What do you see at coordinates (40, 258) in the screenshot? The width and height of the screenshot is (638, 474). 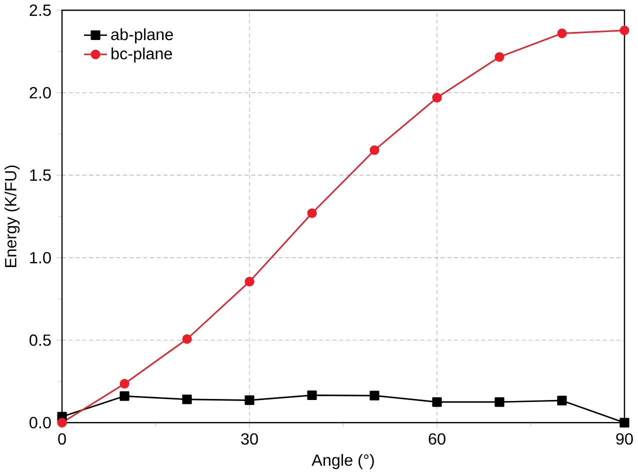 I see `y-tick-label: 1.0` at bounding box center [40, 258].